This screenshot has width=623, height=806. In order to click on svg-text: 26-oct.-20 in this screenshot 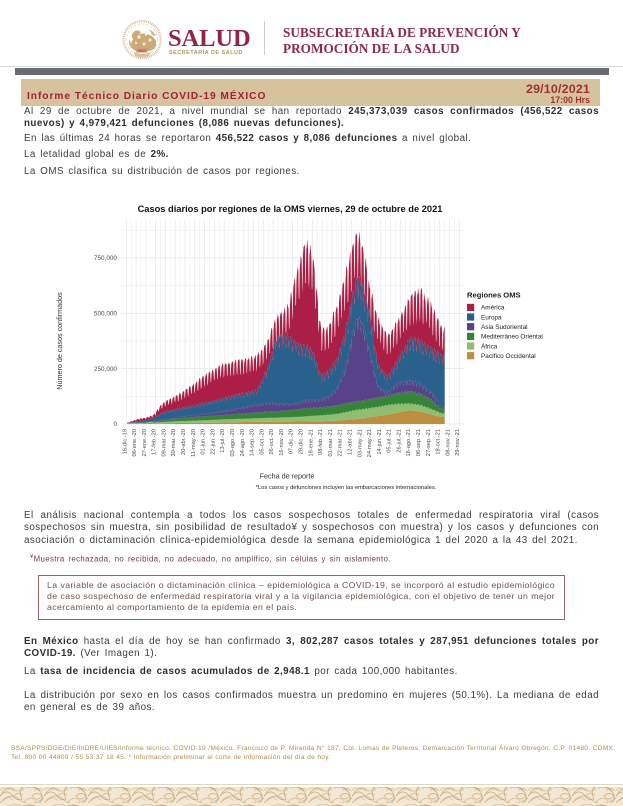, I will do `click(272, 442)`.